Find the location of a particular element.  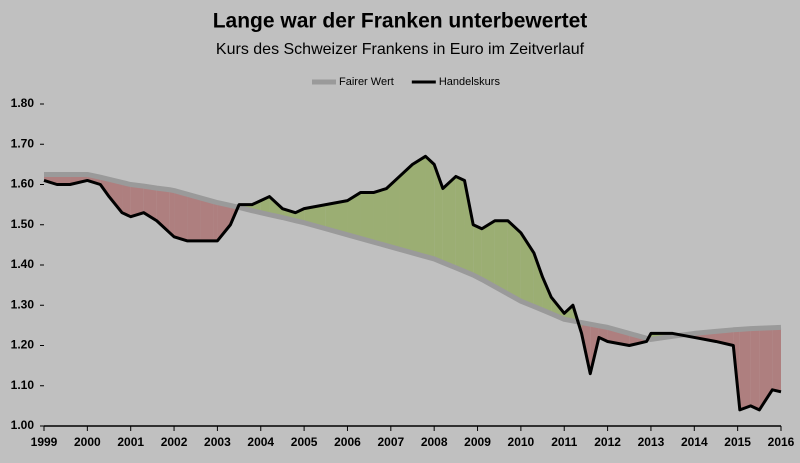

chart-title: Lange war der Franken unterbewertet is located at coordinates (400, 21).